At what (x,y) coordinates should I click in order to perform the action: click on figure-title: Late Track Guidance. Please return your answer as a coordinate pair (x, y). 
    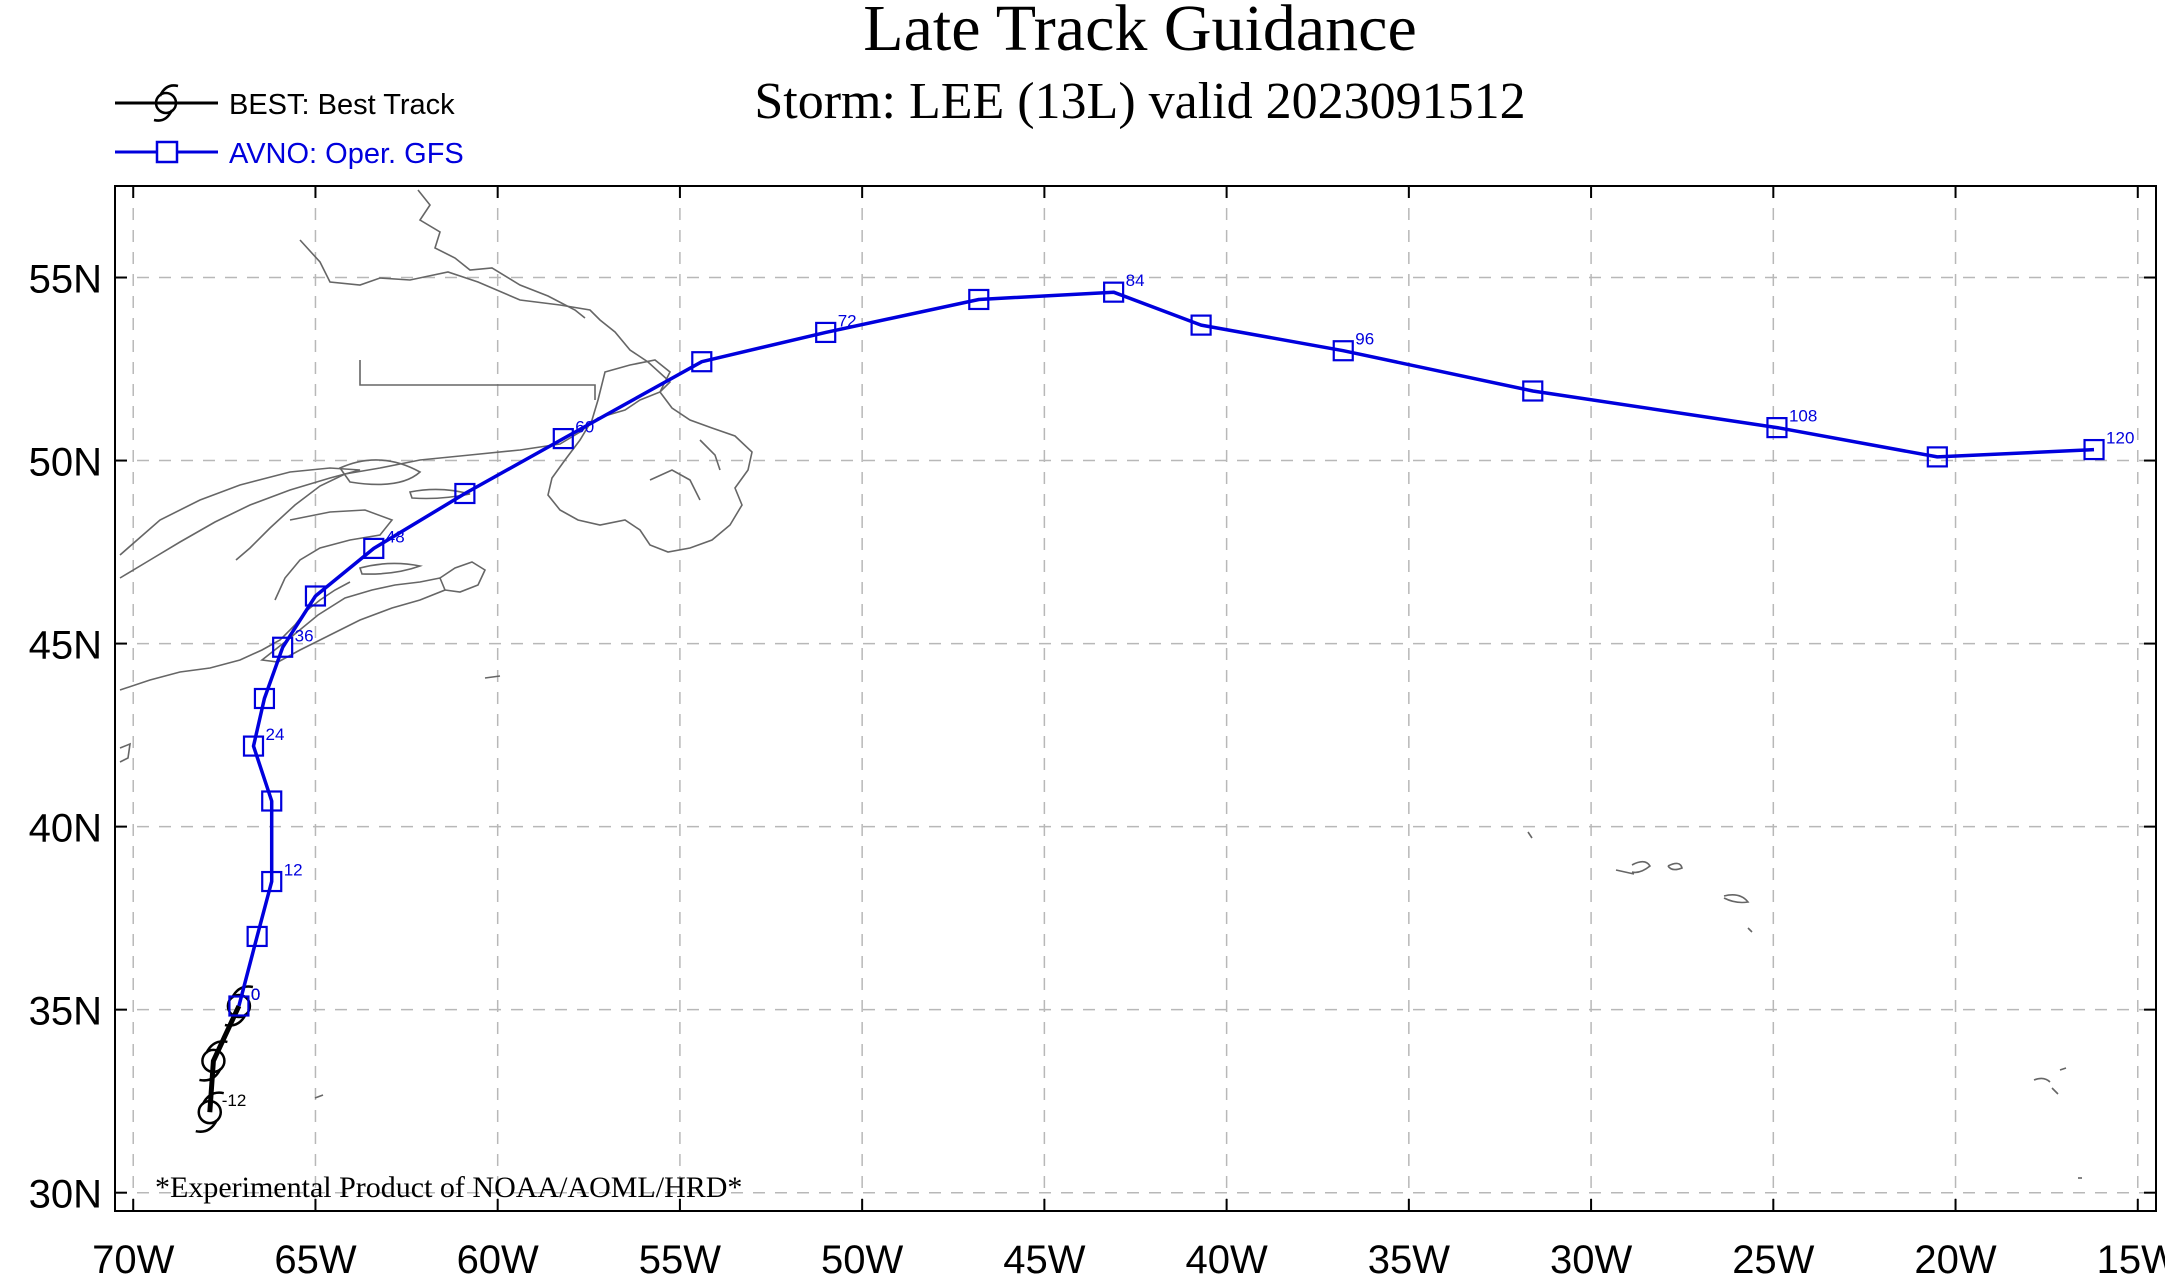
    Looking at the image, I should click on (1140, 32).